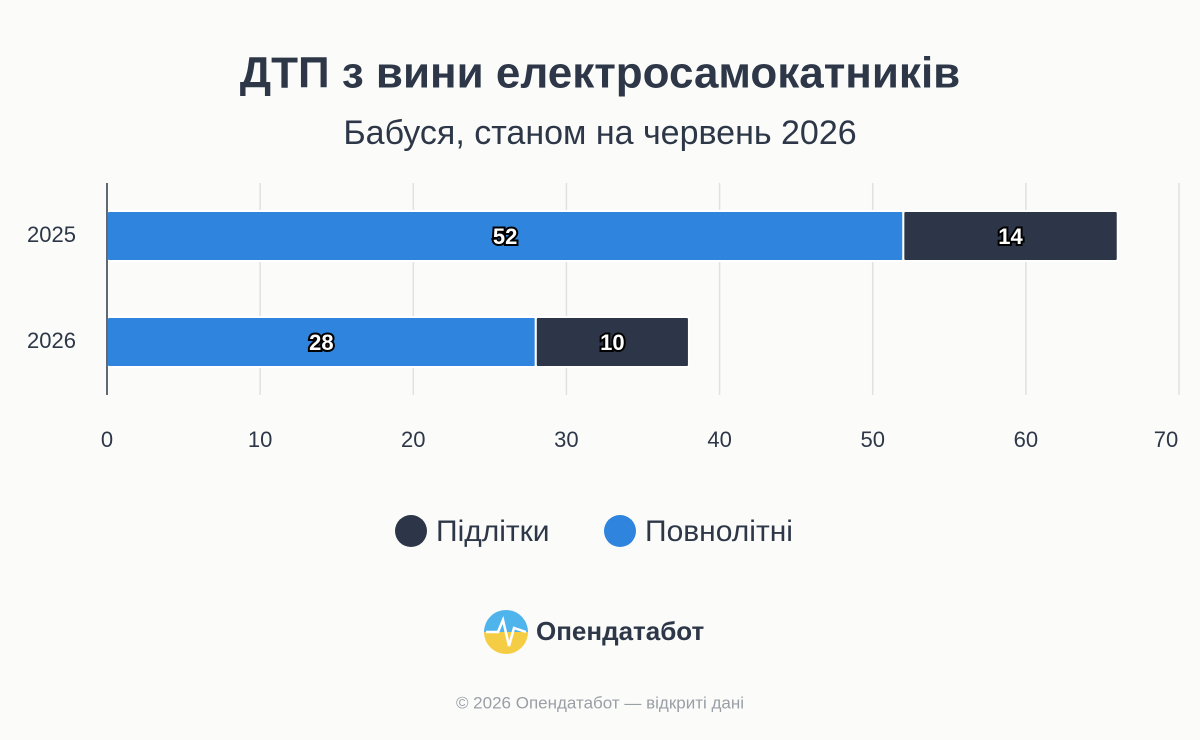  Describe the element at coordinates (51, 340) in the screenshot. I see `y-tick-label: 2026` at that location.